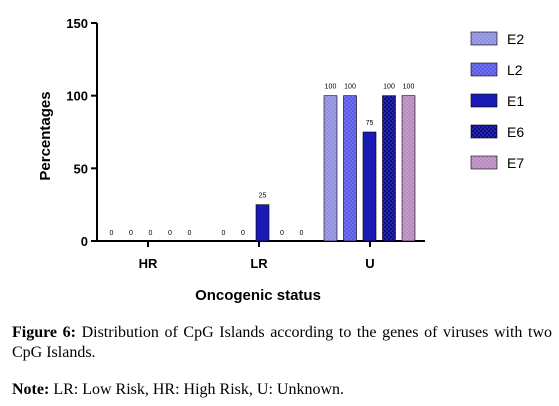  I want to click on y-axis-title: Percentages, so click(45, 135).